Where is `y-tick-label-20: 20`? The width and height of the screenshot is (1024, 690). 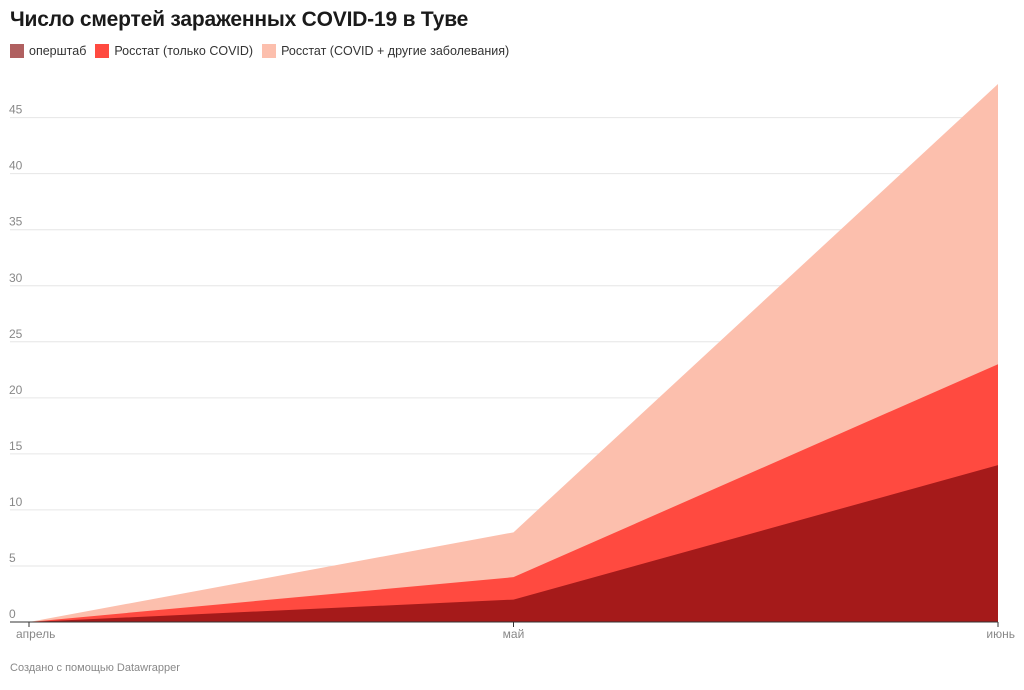 y-tick-label-20: 20 is located at coordinates (16, 390).